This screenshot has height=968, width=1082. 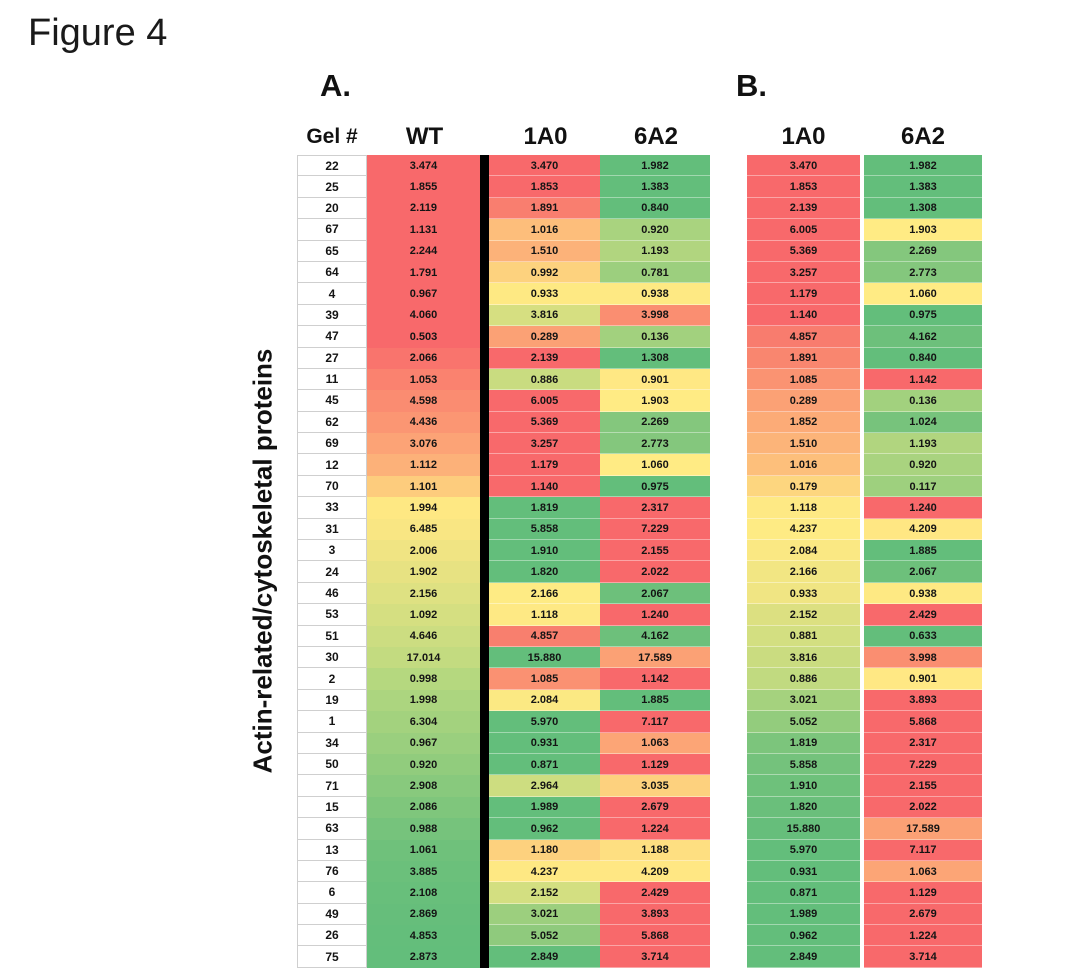 I want to click on a-1a0-value-cell: 4.237, so click(x=544, y=871).